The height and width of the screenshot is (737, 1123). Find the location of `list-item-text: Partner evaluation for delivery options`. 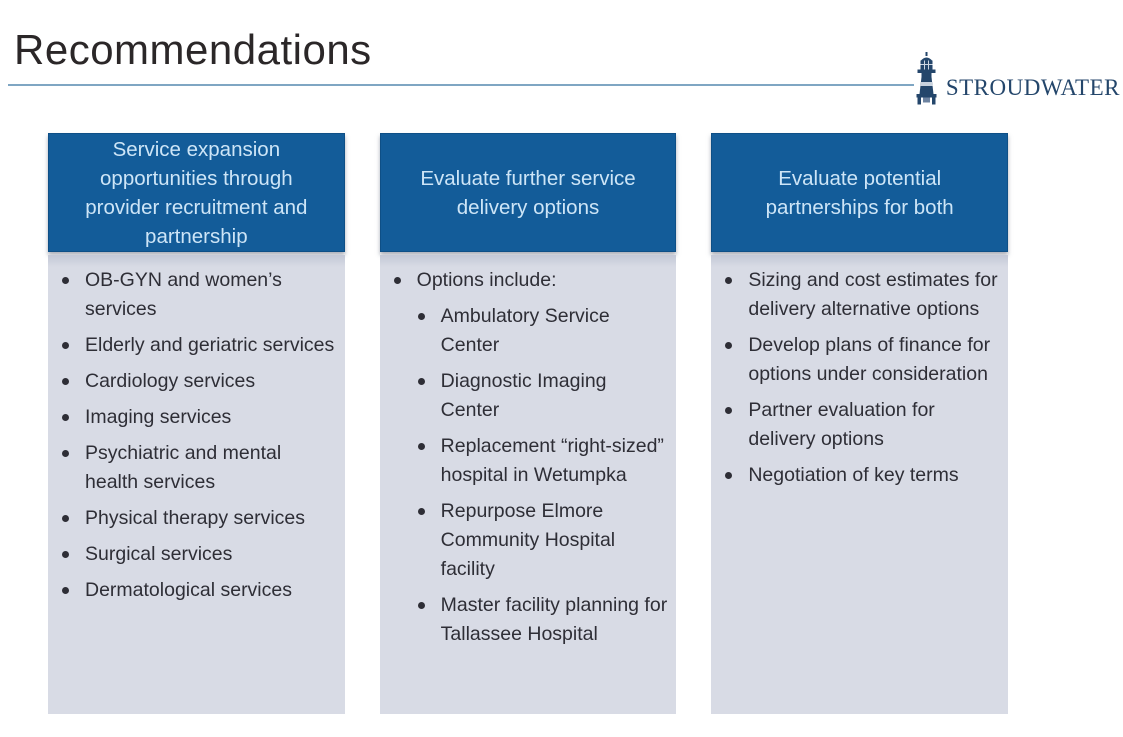

list-item-text: Partner evaluation for delivery options is located at coordinates (841, 424).